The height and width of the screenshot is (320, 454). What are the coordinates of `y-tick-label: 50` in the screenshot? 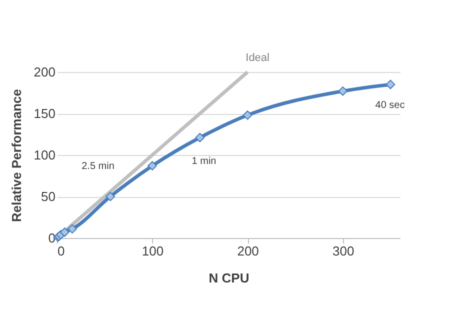 It's located at (48, 196).